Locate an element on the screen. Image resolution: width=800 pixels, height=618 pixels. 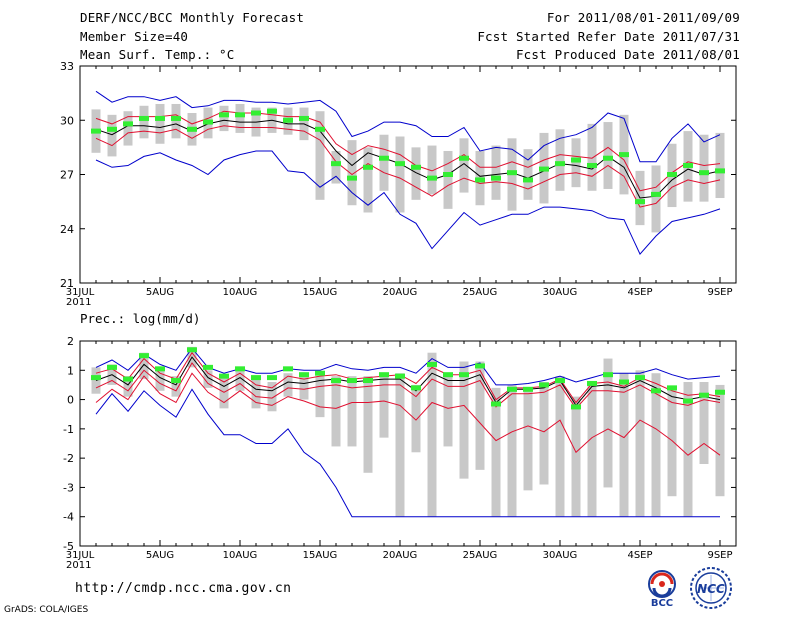
y-tick-label: 1 is located at coordinates (70, 370).